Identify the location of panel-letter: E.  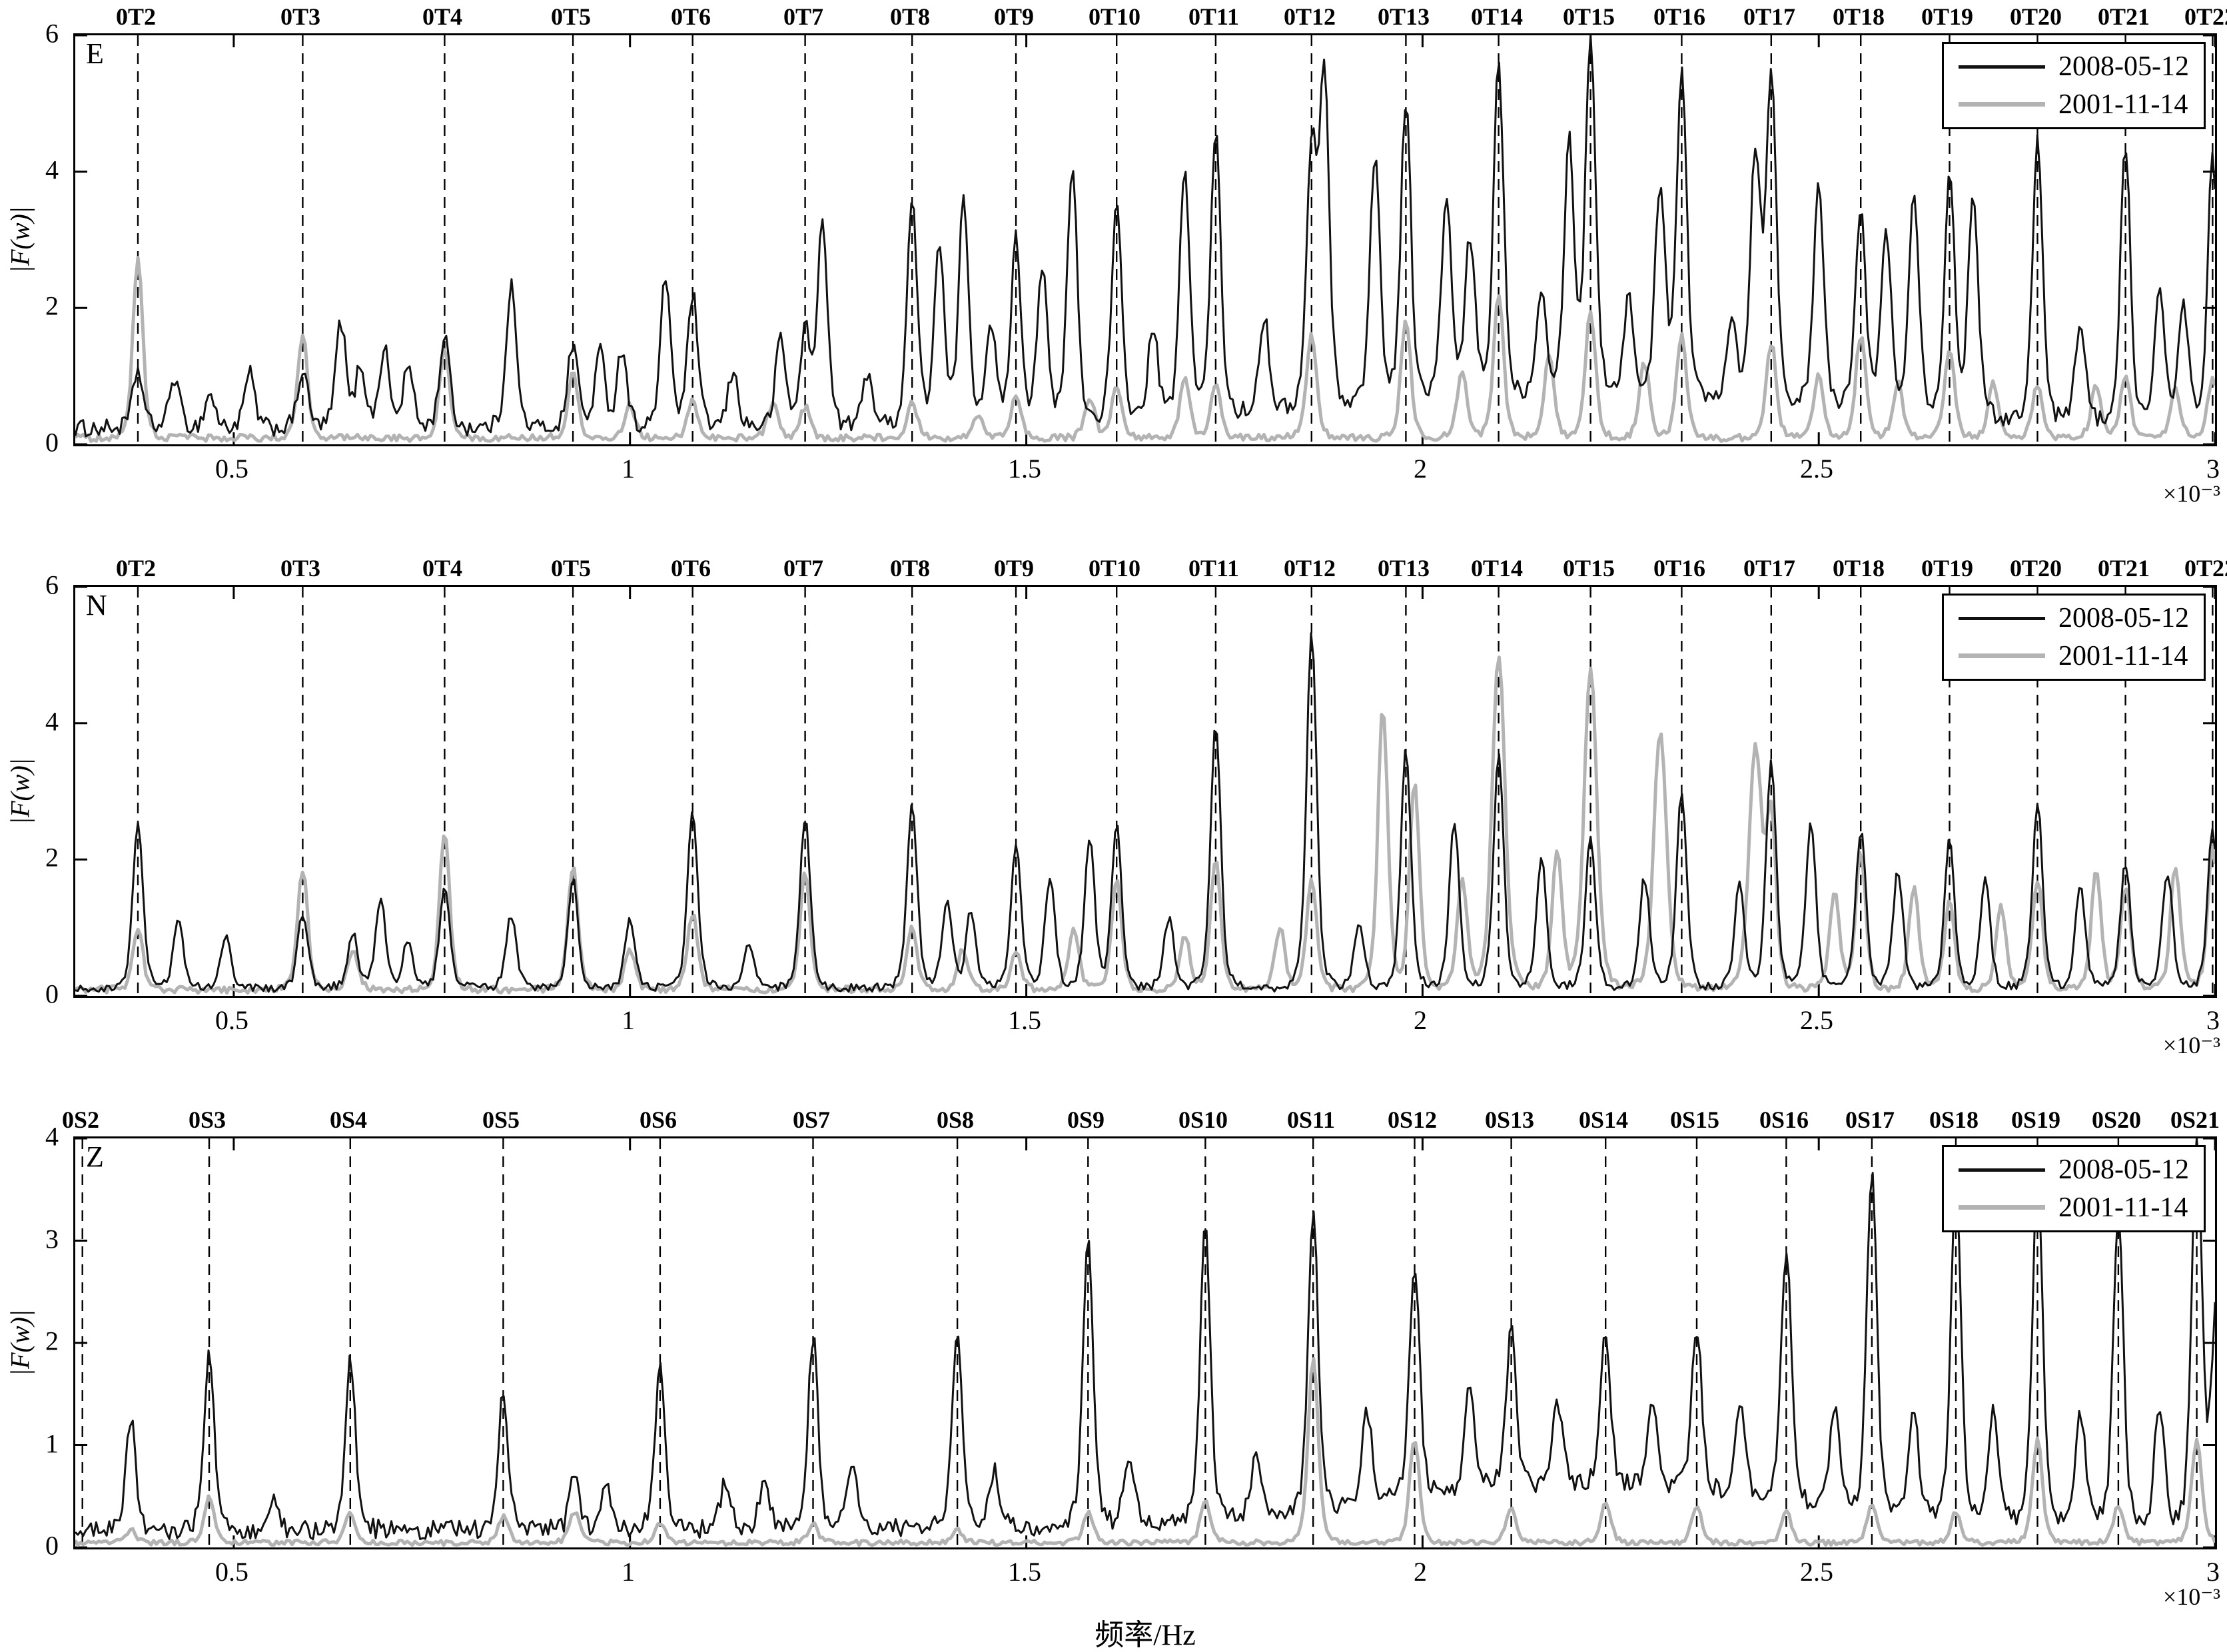
(95, 53).